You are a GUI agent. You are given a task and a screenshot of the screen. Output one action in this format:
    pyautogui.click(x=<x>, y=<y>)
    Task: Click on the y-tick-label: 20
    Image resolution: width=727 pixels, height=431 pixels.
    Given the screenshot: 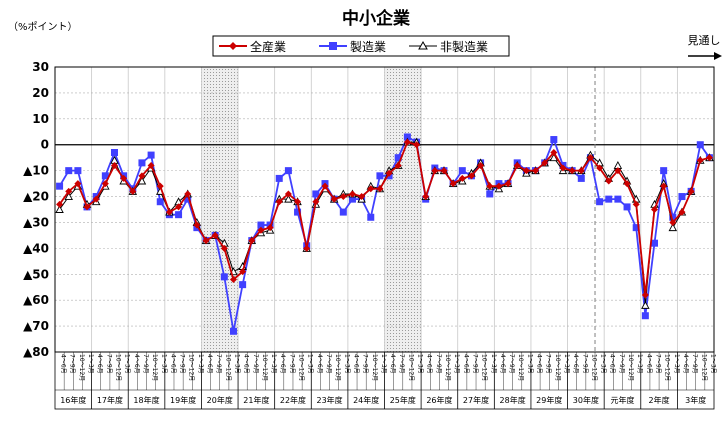 What is the action you would take?
    pyautogui.click(x=40, y=93)
    